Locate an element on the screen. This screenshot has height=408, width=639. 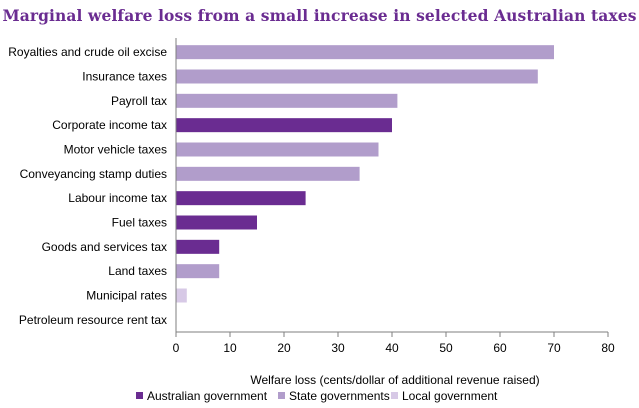
x-tick-label: 0 is located at coordinates (176, 348).